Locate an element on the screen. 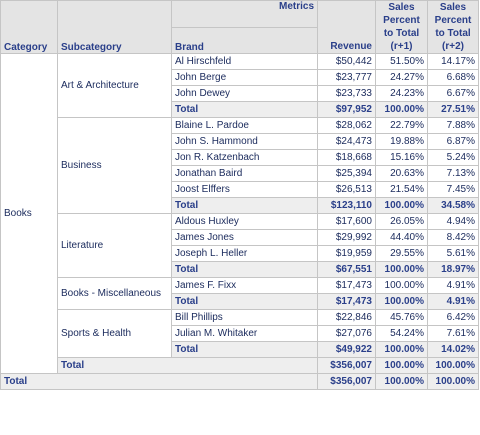 This screenshot has height=435, width=480. pct-r1-cell: 19.88% is located at coordinates (401, 141).